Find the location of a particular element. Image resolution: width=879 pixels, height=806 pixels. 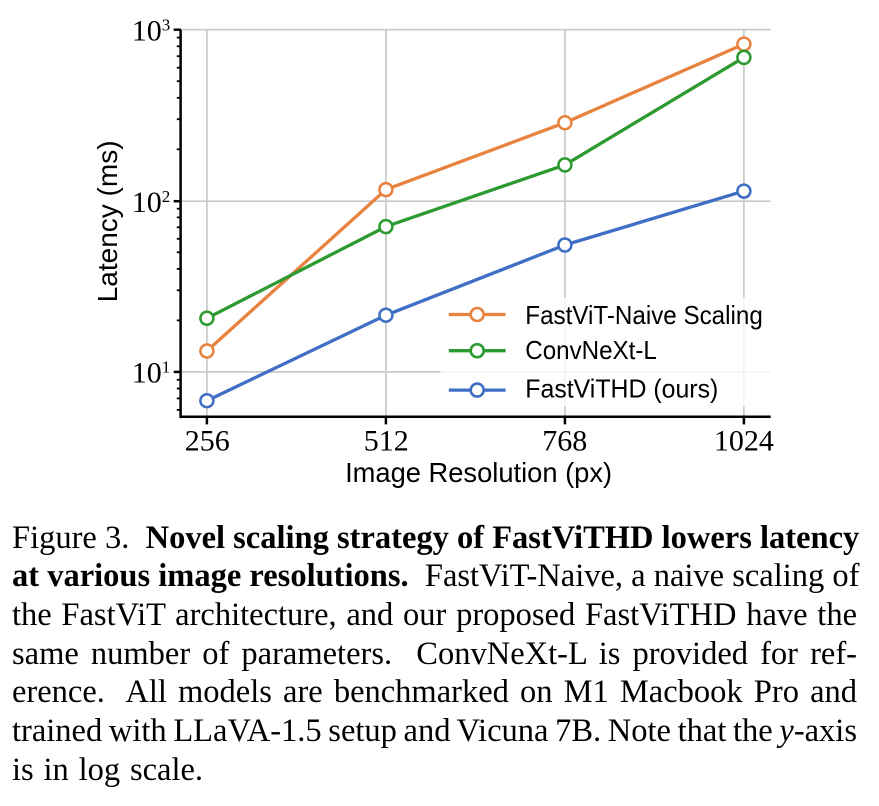

svg-text: 256 is located at coordinates (207, 441).